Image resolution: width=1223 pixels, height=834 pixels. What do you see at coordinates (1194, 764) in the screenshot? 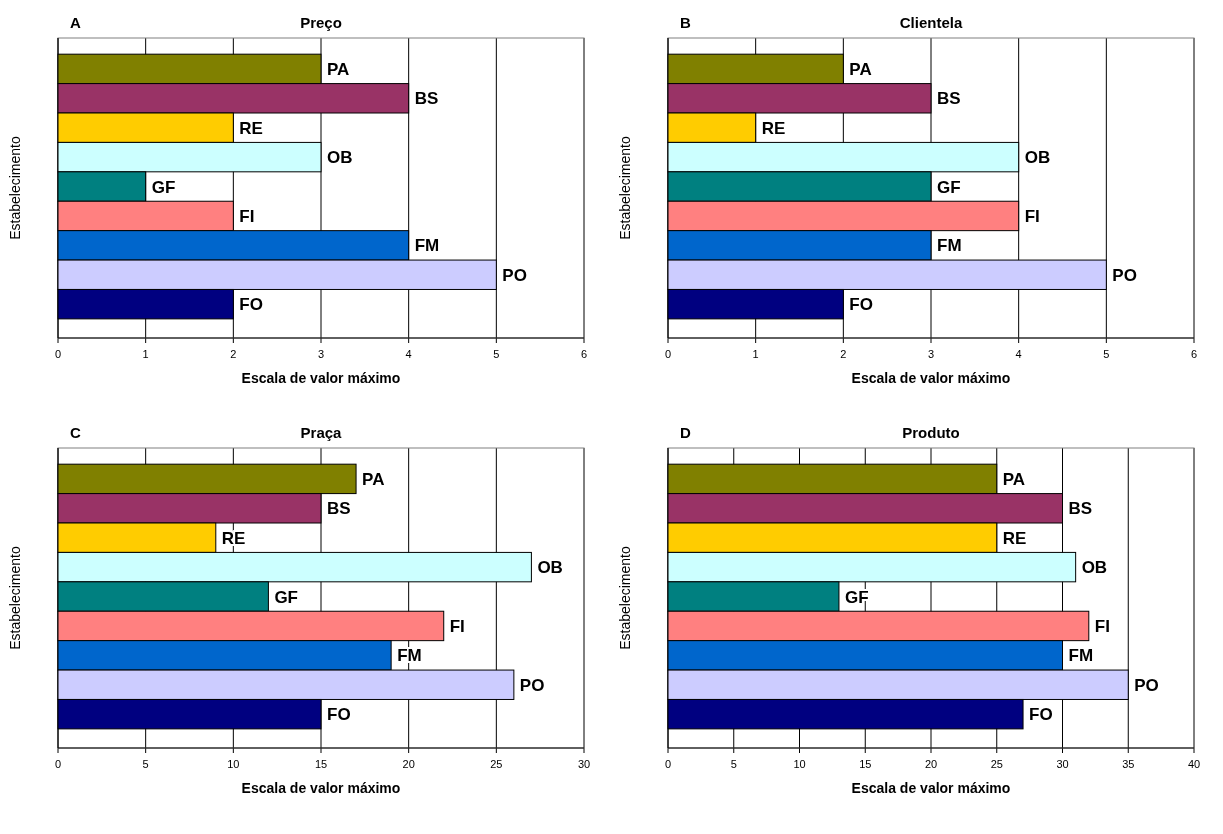
I see `x-tick-label: 40` at bounding box center [1194, 764].